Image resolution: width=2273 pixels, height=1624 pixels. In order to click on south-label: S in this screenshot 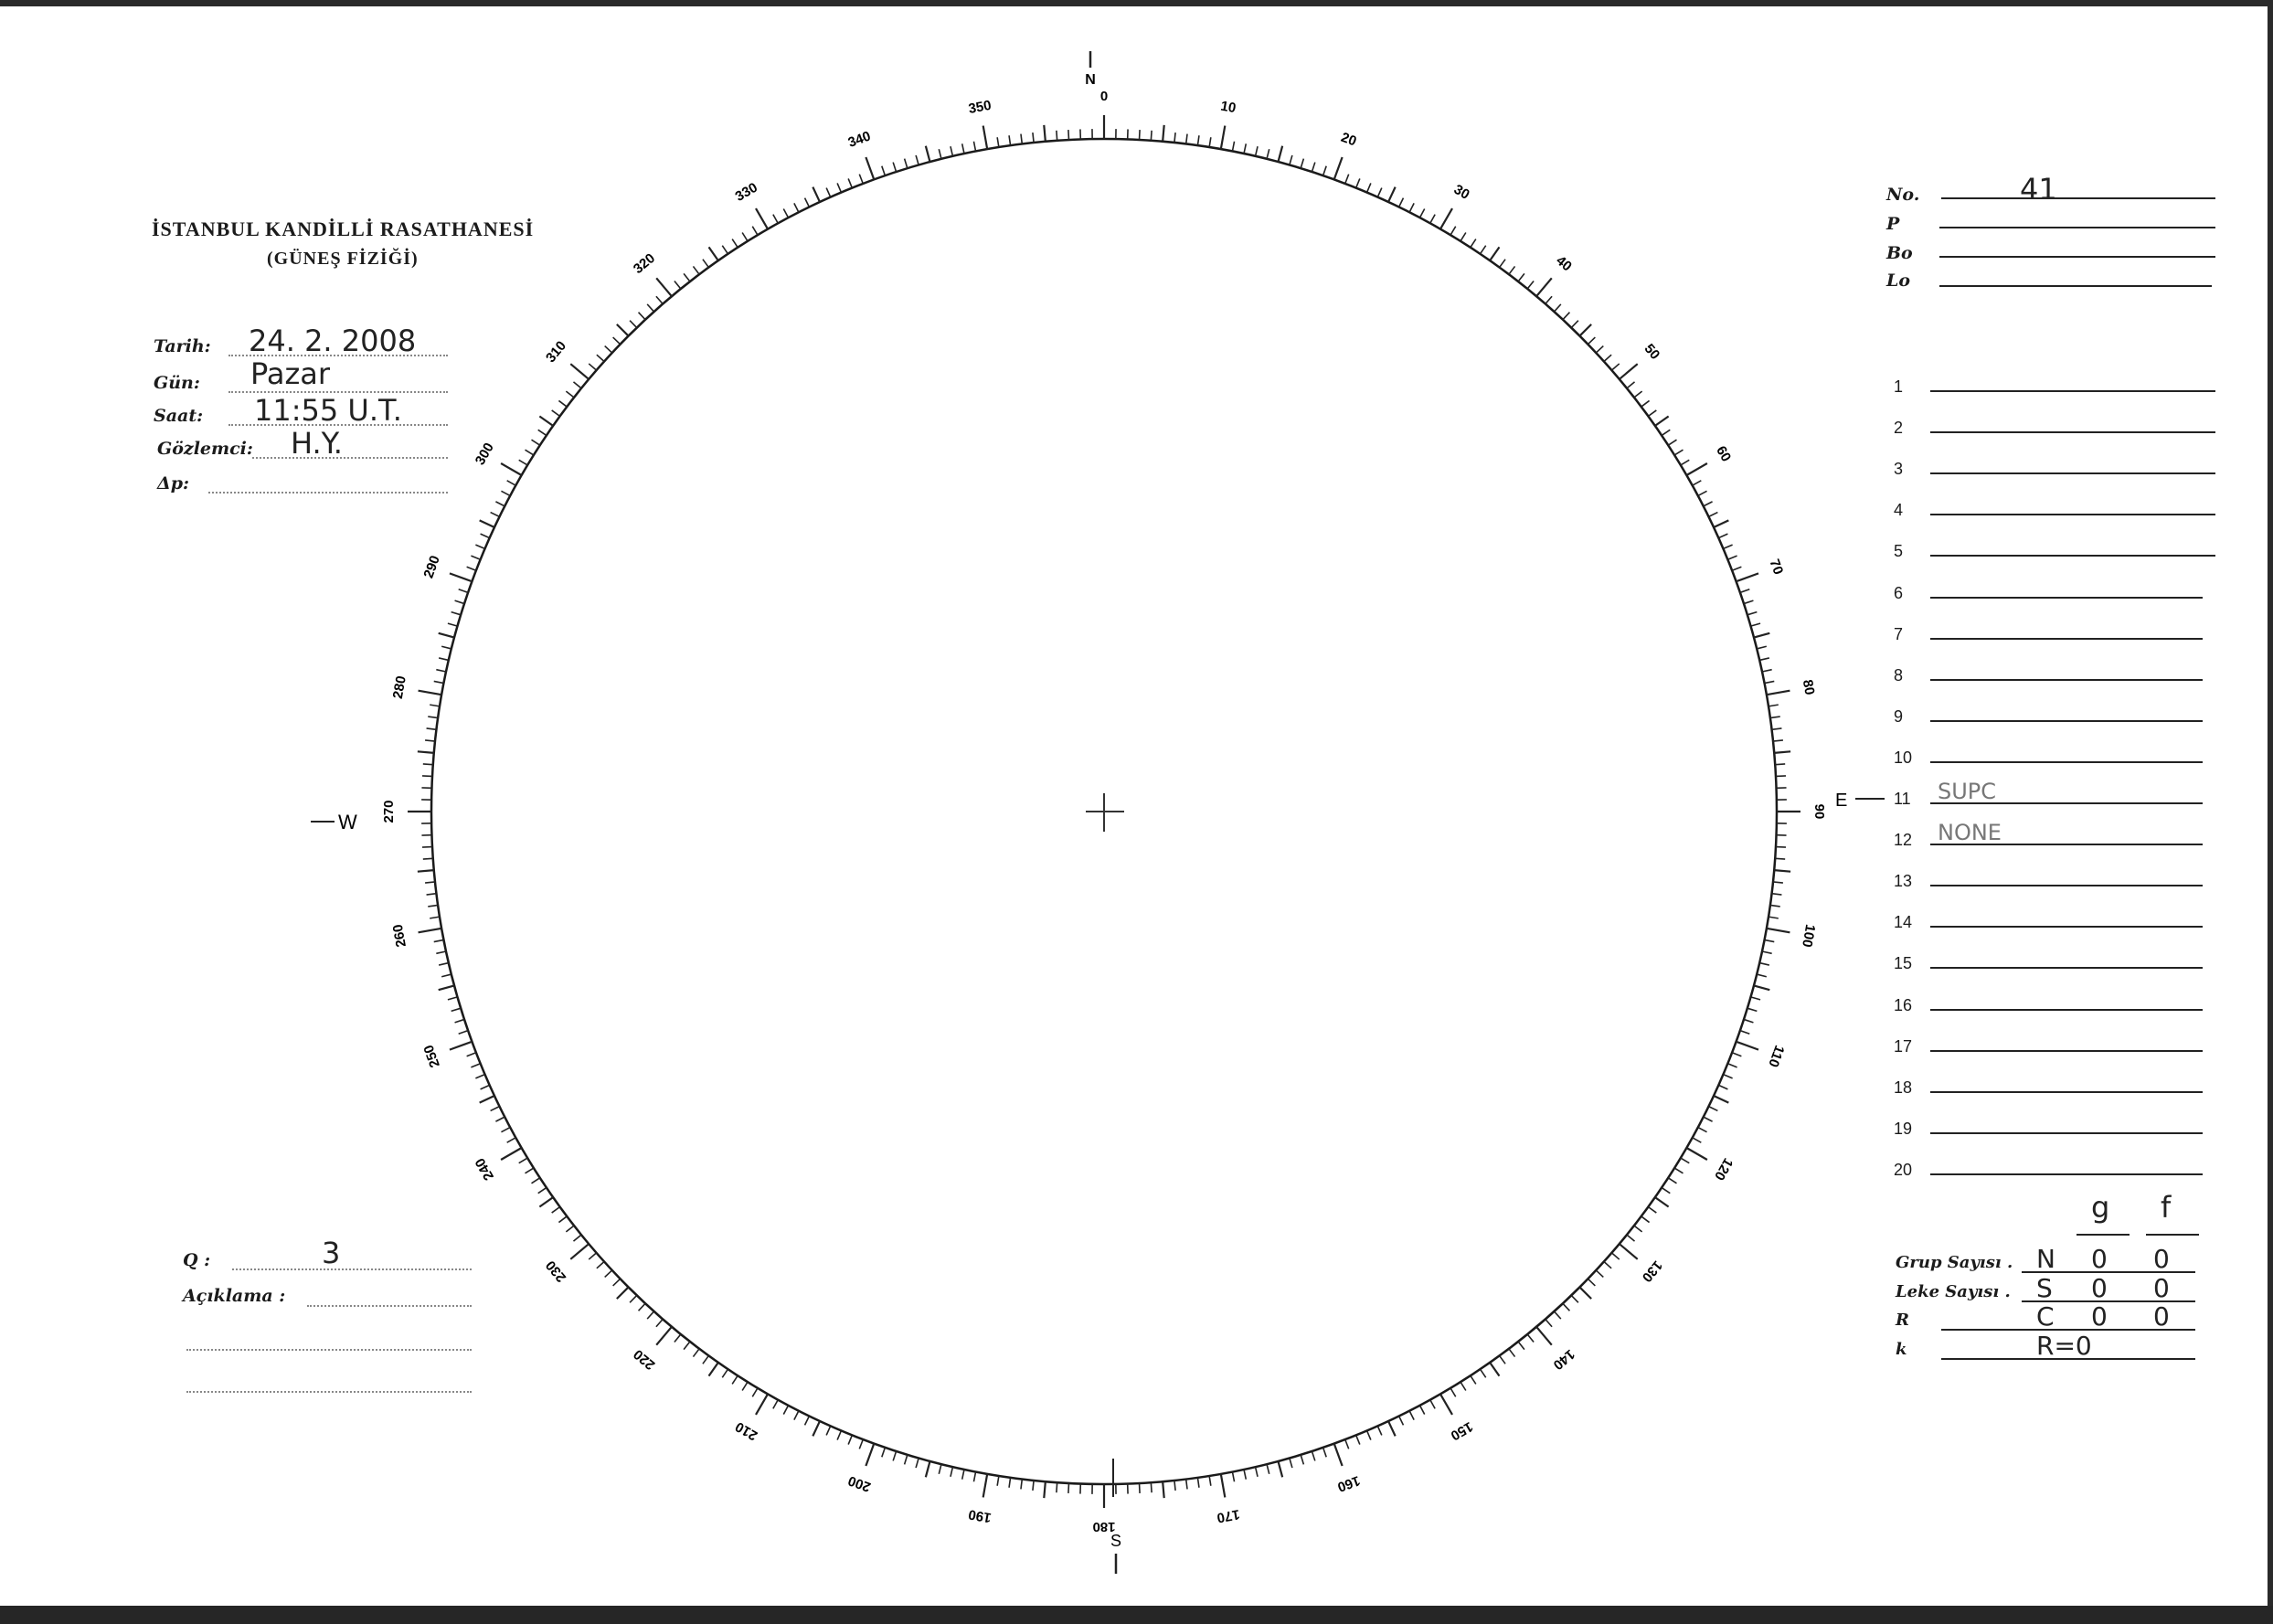, I will do `click(1115, 1541)`.